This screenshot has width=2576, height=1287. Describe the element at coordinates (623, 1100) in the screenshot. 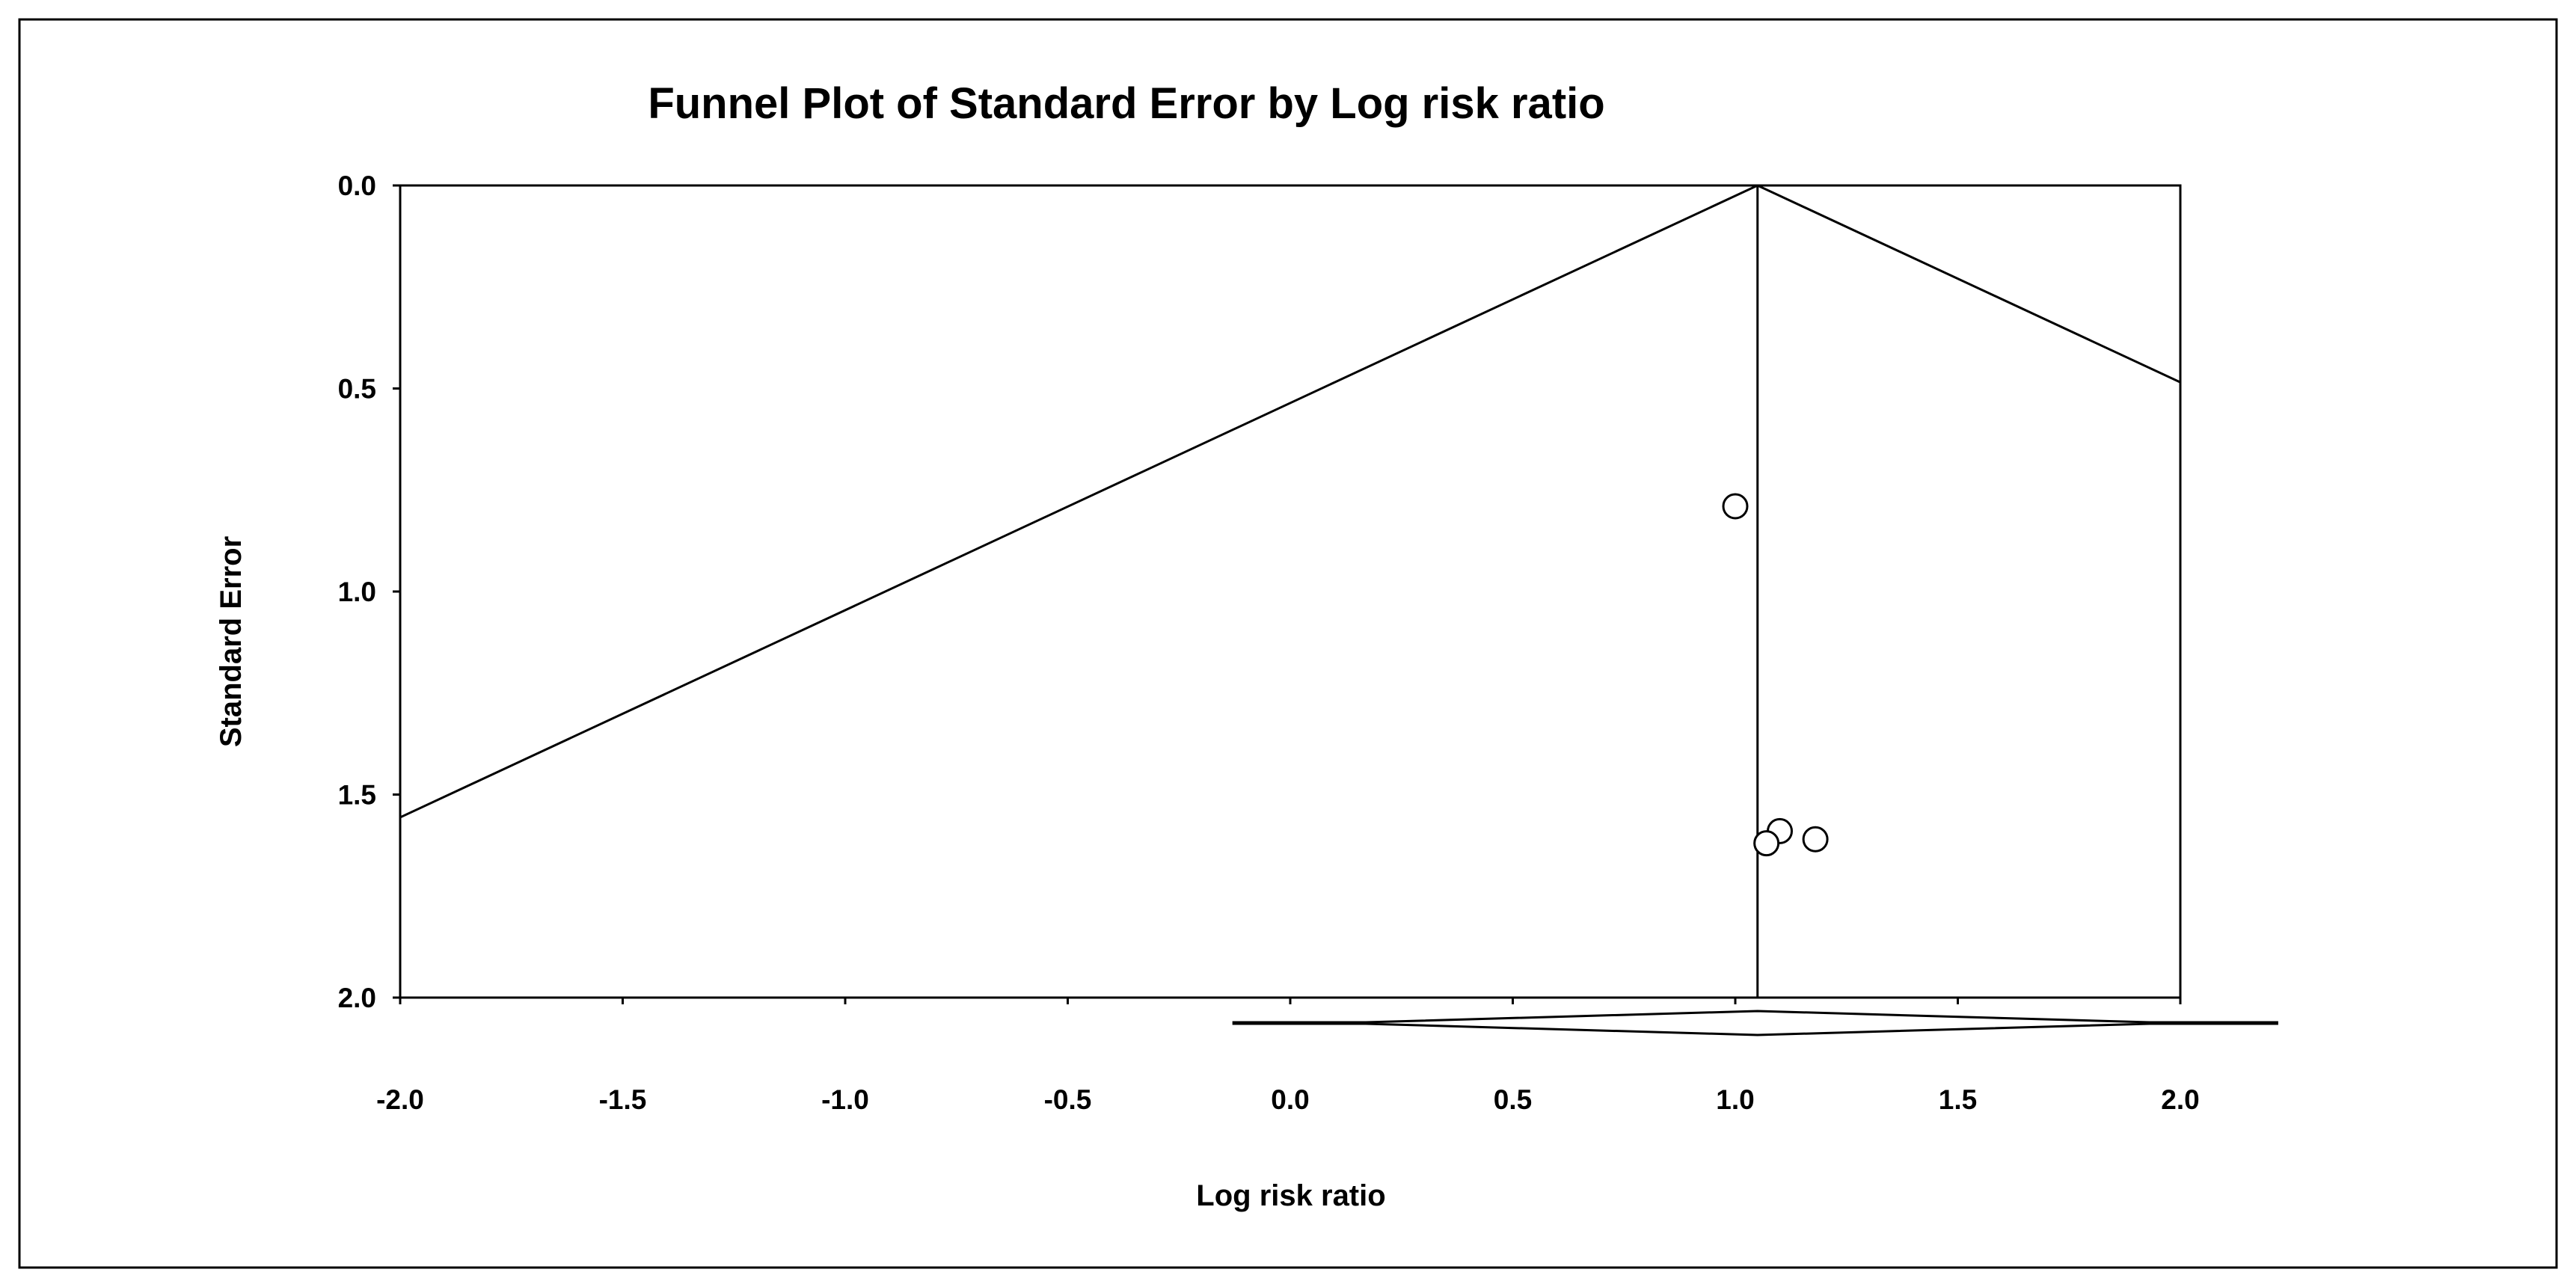

I see `x-tick-label: -1.5` at that location.